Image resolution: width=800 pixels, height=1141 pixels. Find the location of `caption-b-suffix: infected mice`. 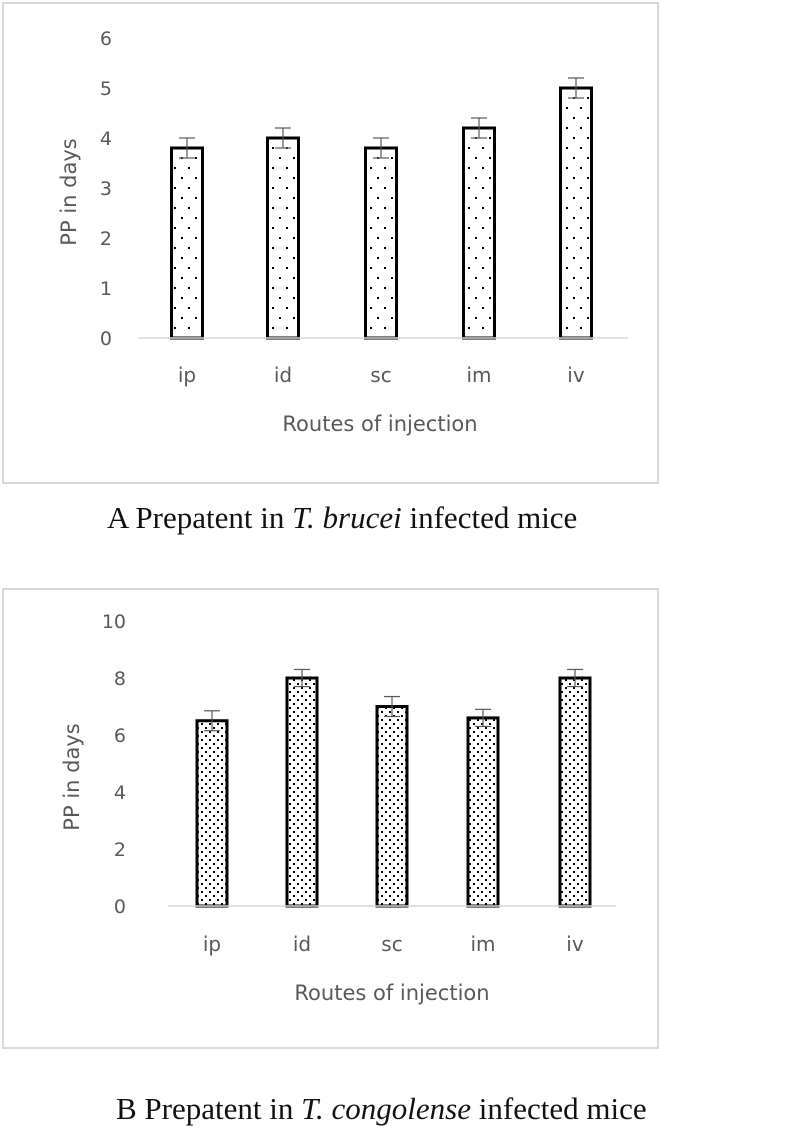

caption-b-suffix: infected mice is located at coordinates (559, 1108).